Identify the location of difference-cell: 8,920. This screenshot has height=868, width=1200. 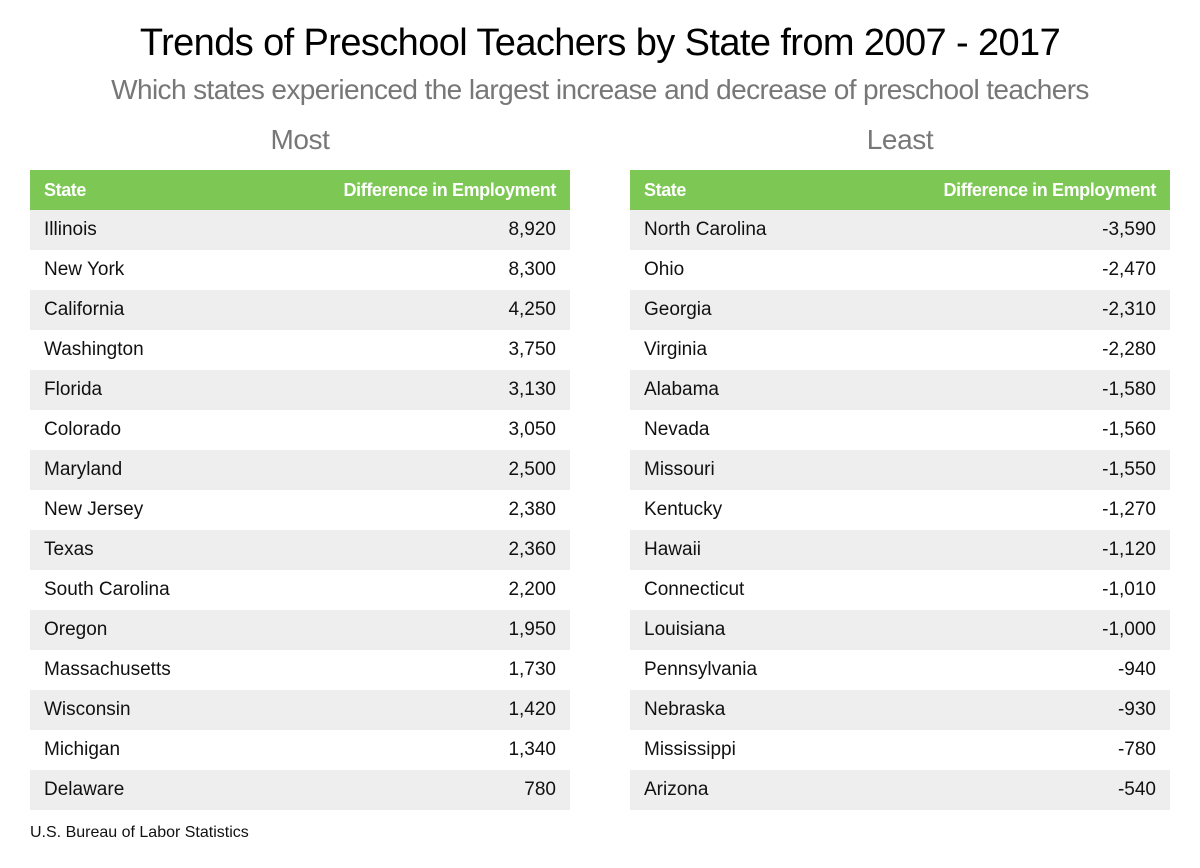
(405, 230).